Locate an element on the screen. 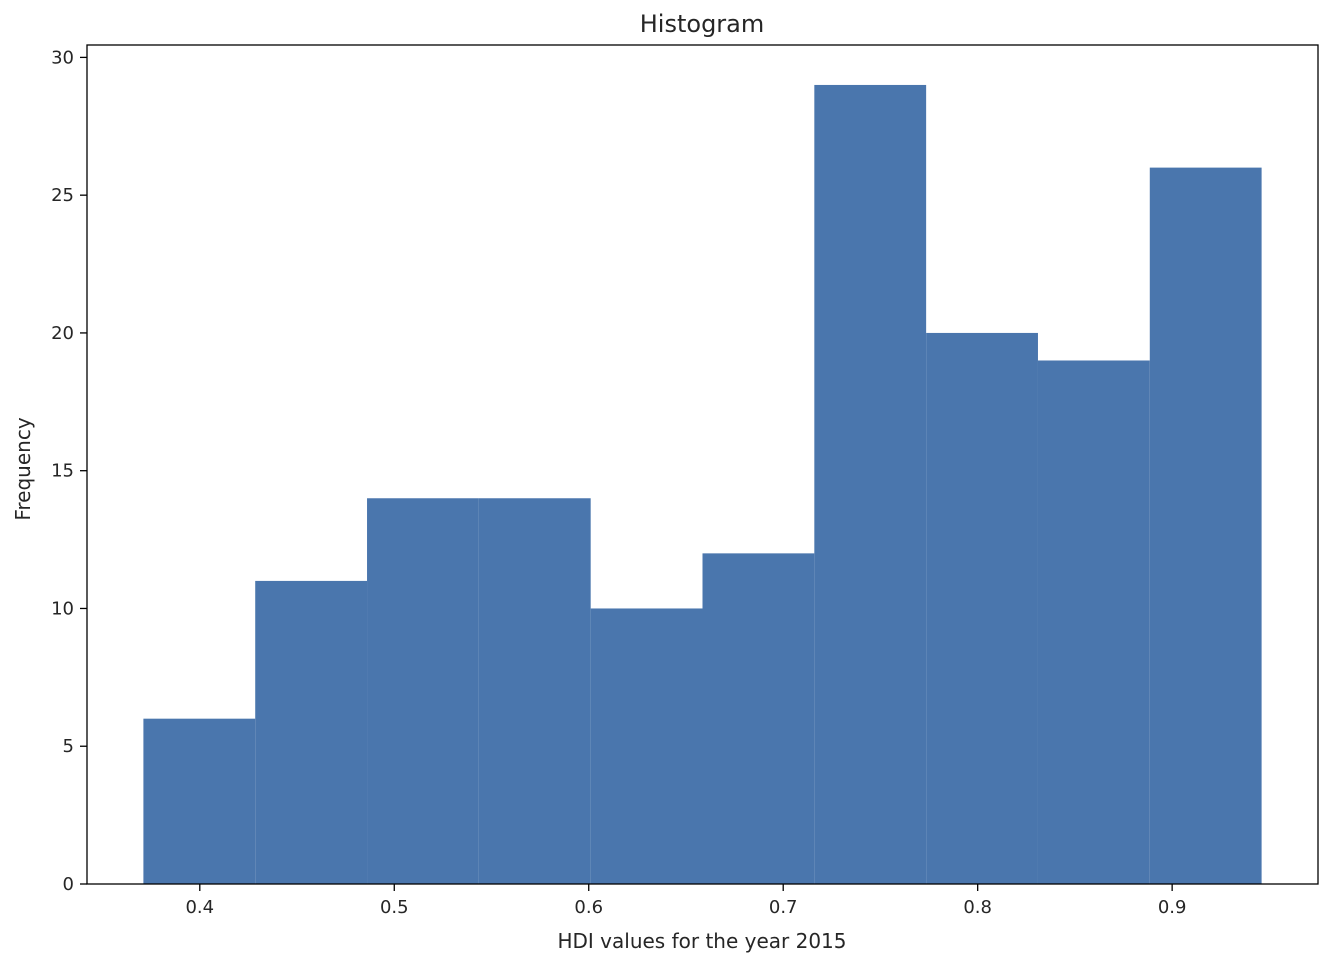 The width and height of the screenshot is (1330, 968). y-tick-label: 25 is located at coordinates (62, 195).